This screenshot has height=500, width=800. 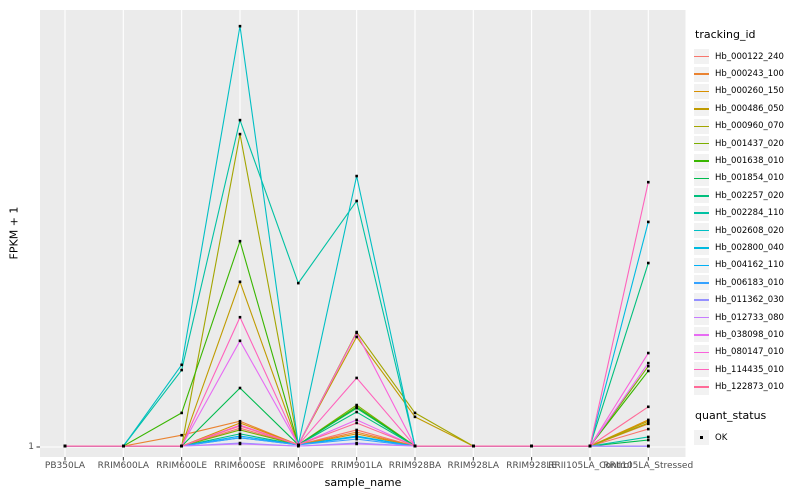 What do you see at coordinates (746, 352) in the screenshot?
I see `legend-item-Hb_080147_010: Hb_080147_010` at bounding box center [746, 352].